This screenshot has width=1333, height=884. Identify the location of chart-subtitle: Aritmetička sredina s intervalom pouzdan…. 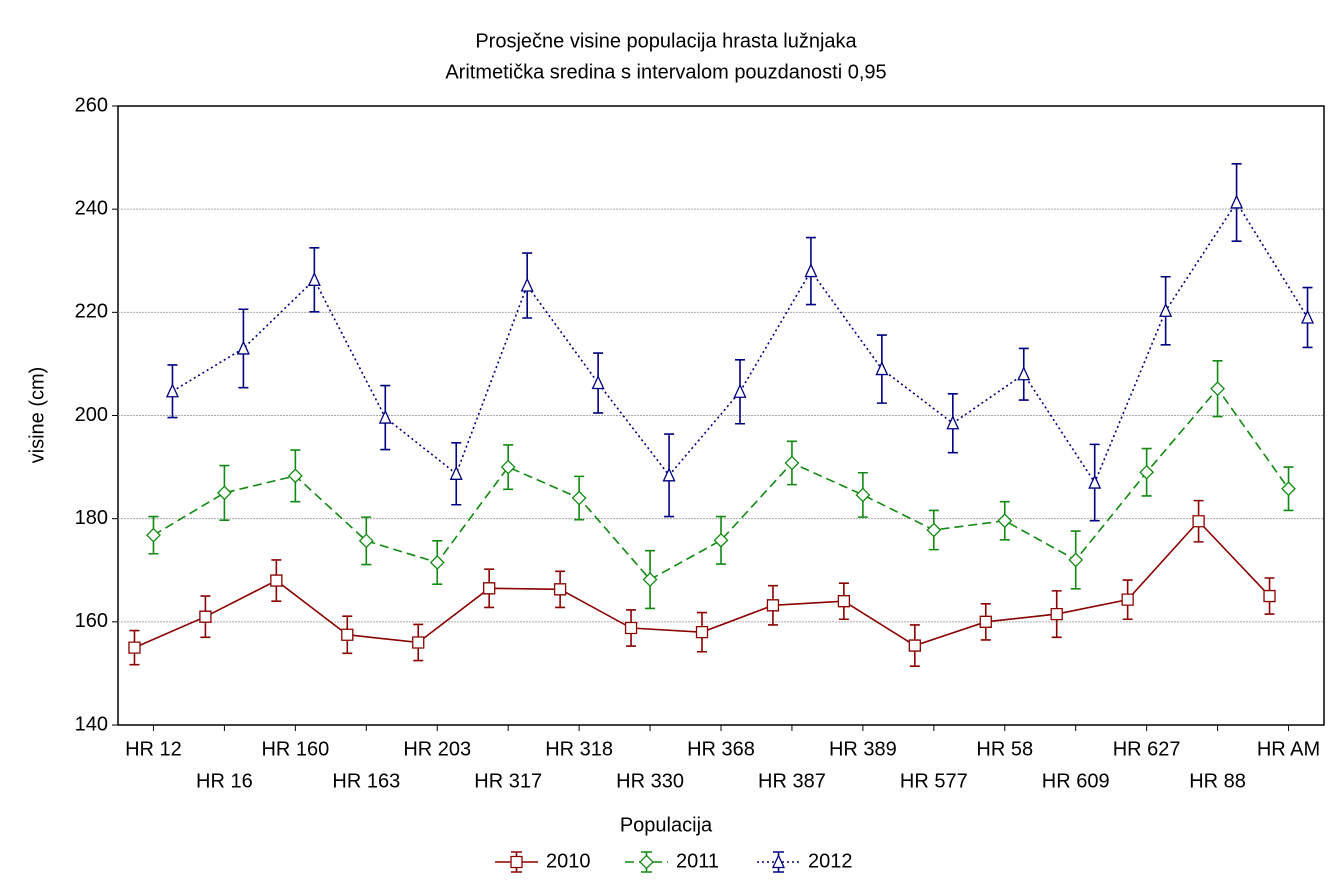
(665, 72).